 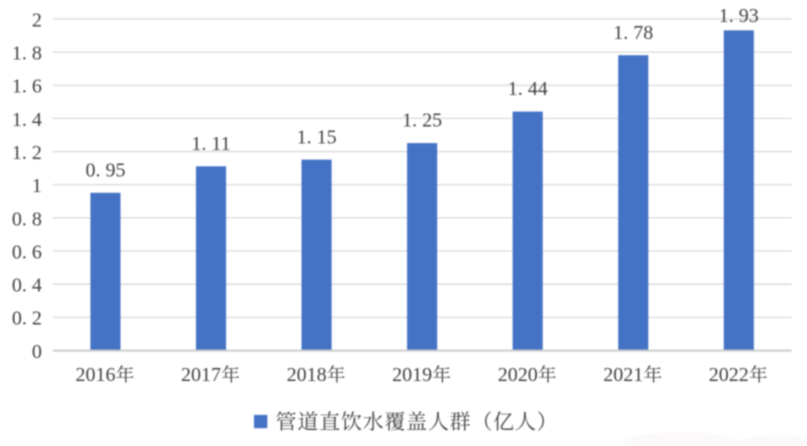 What do you see at coordinates (37, 20) in the screenshot?
I see `svg-text: 2` at bounding box center [37, 20].